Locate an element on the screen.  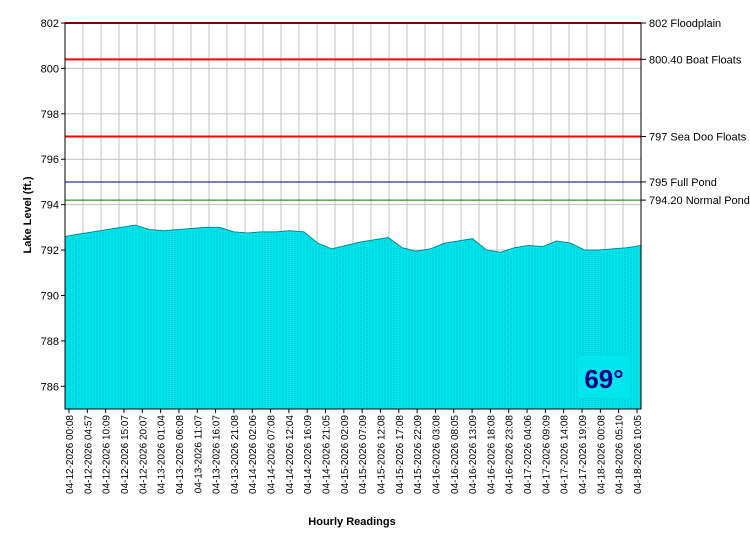
y-tick-label: 786 is located at coordinates (50, 387).